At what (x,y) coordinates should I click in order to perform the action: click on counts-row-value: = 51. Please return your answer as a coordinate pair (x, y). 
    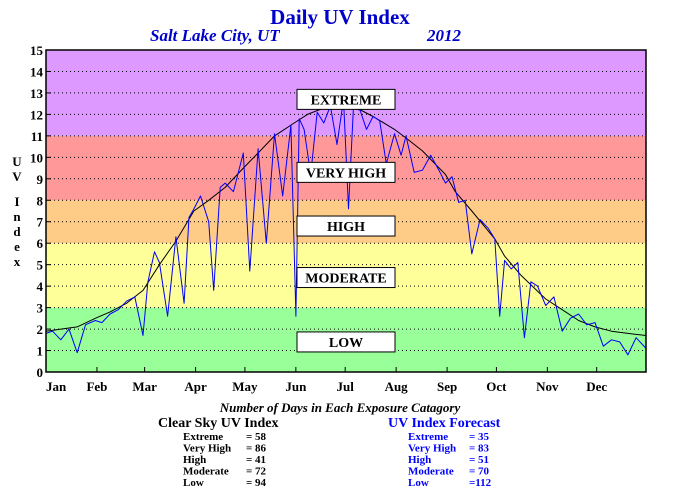
    Looking at the image, I should click on (479, 460).